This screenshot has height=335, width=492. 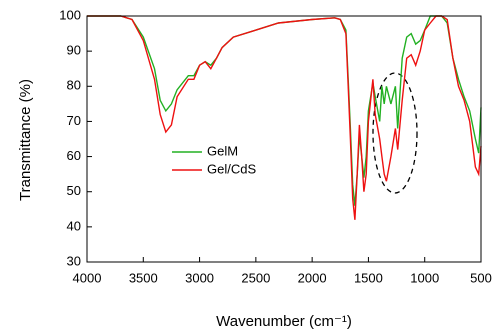 I want to click on y-tick-label: 90, so click(x=74, y=50).